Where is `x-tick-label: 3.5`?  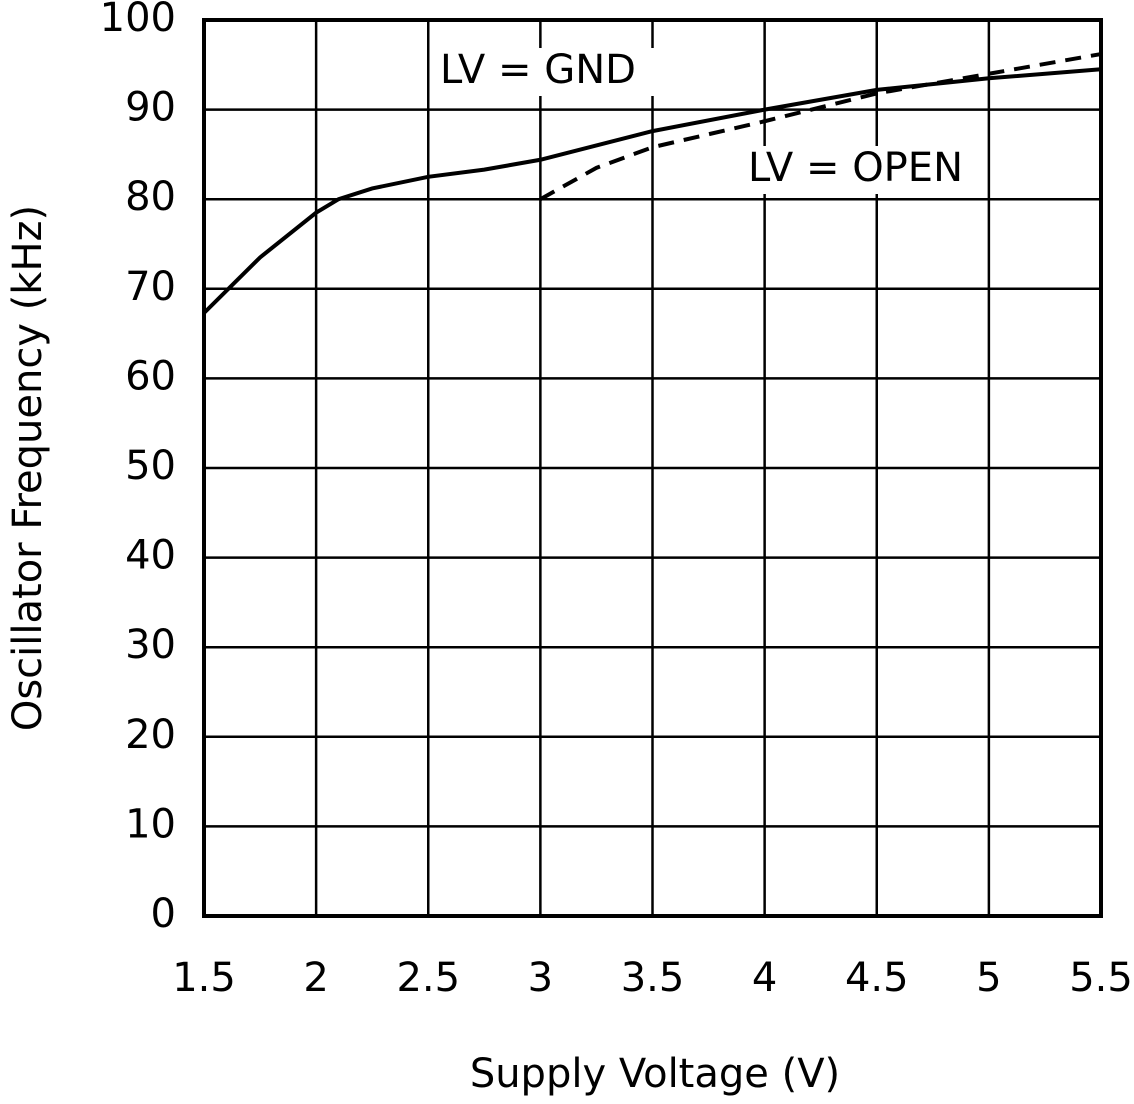
x-tick-label: 3.5 is located at coordinates (653, 978).